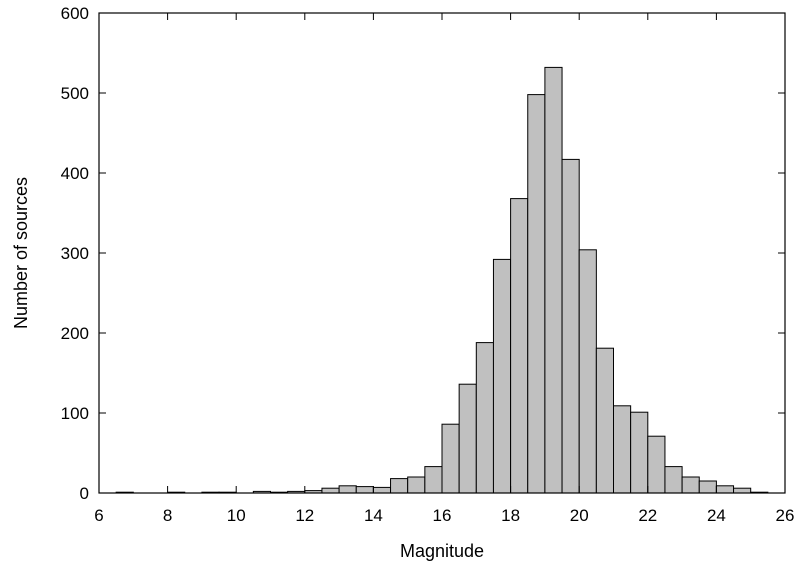 This screenshot has width=804, height=568. I want to click on x-tick-label: 26, so click(785, 515).